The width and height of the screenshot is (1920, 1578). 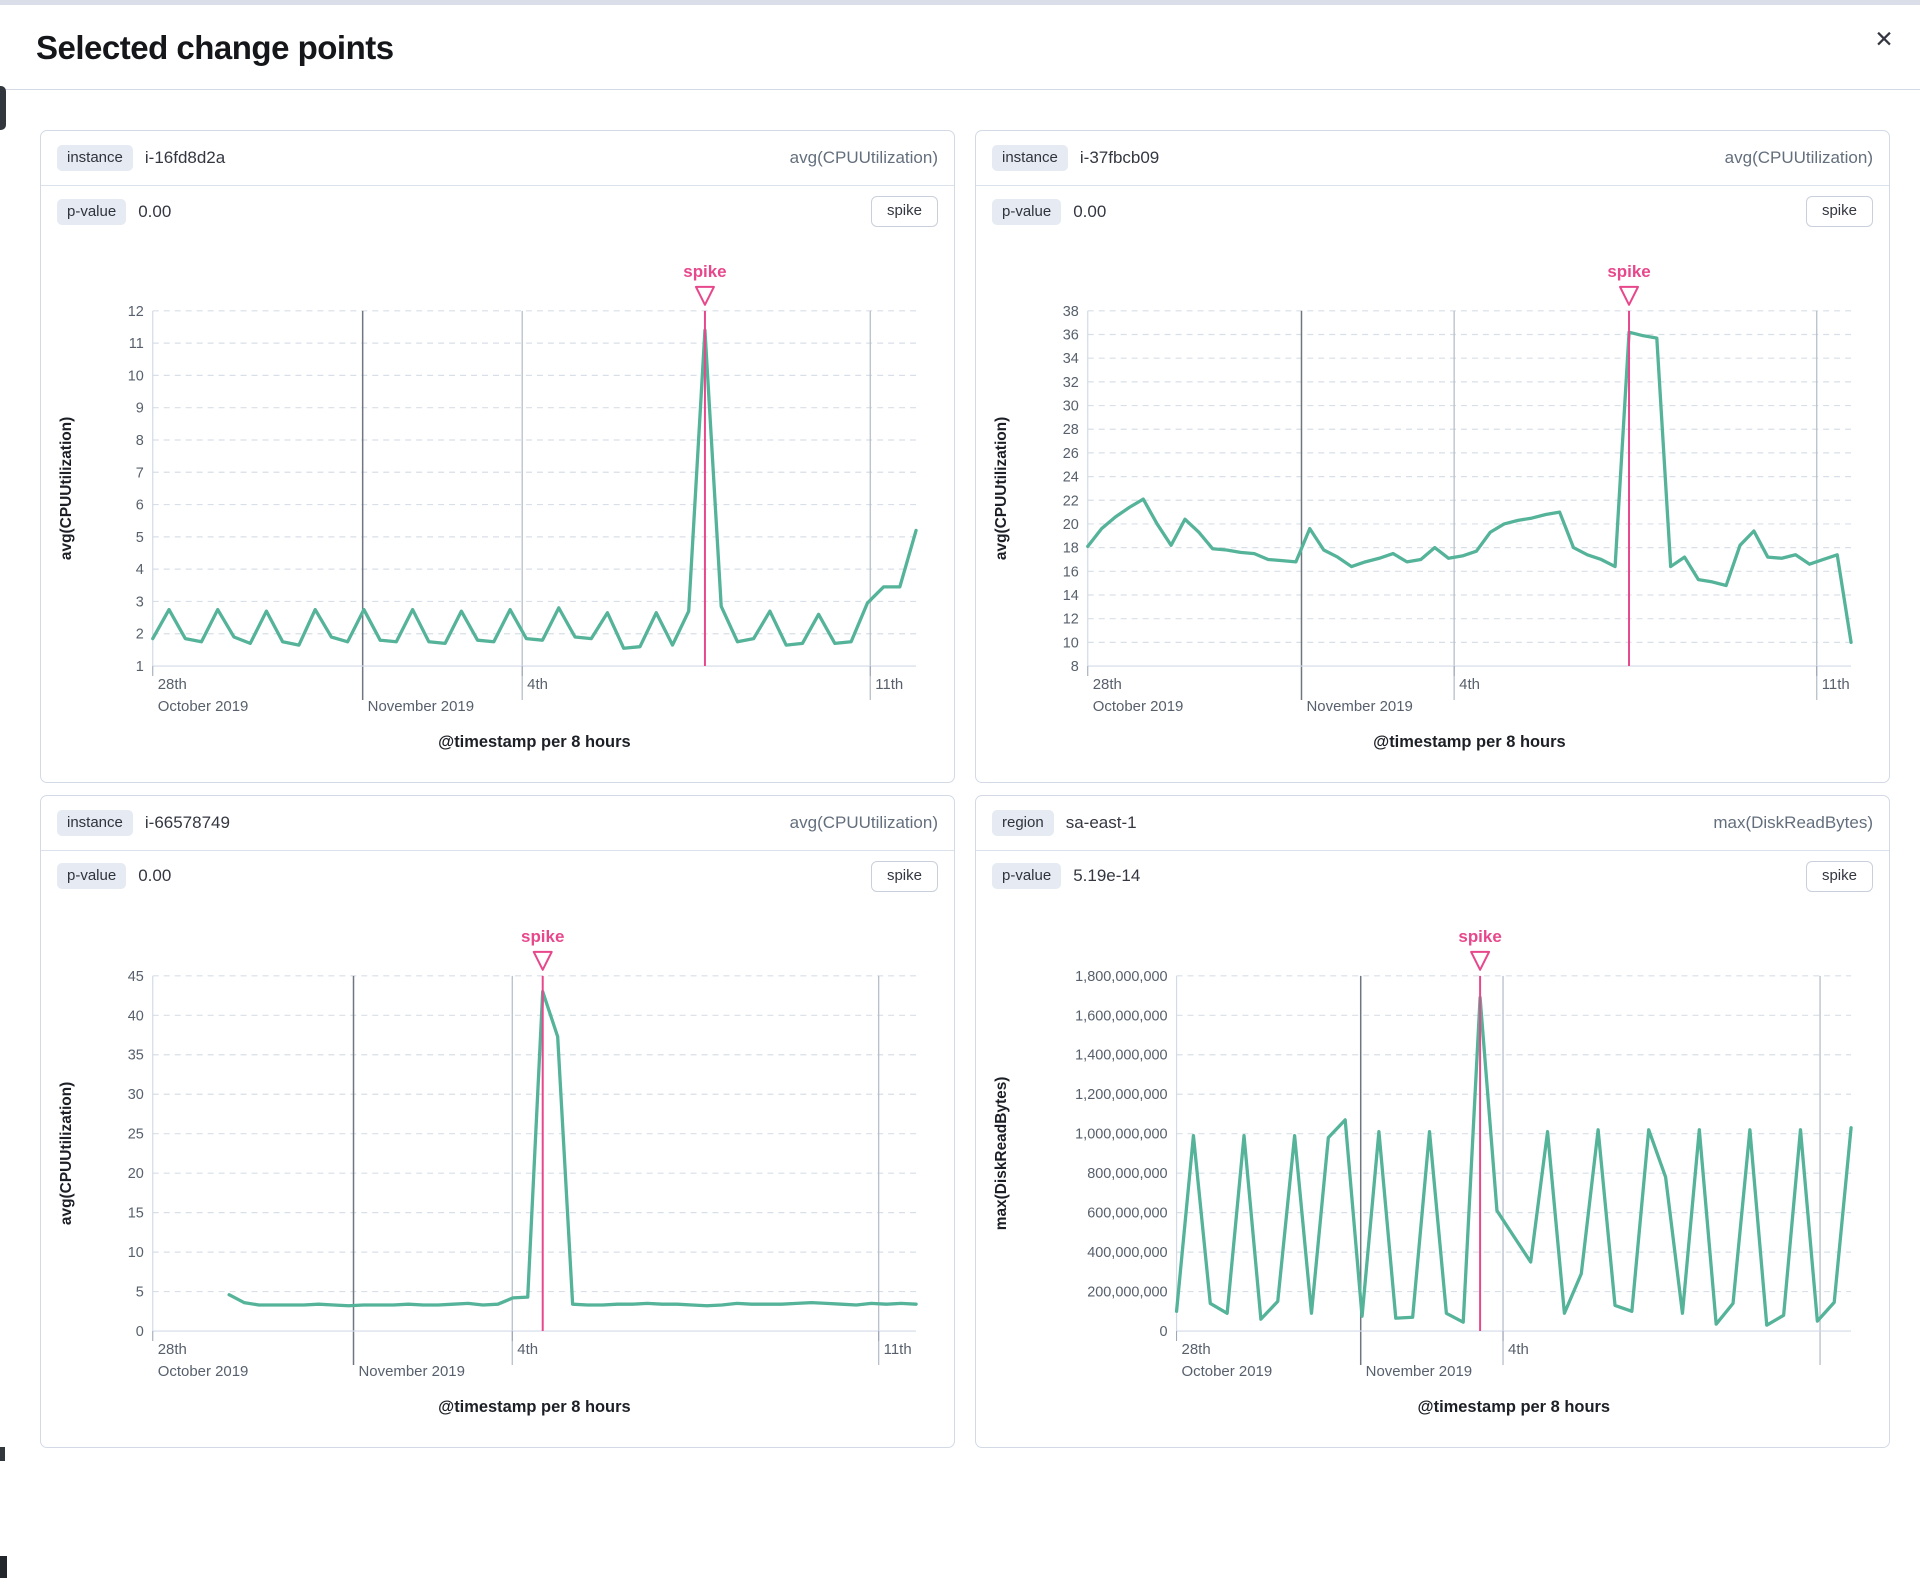 What do you see at coordinates (215, 47) in the screenshot?
I see `page-title: Selected change points` at bounding box center [215, 47].